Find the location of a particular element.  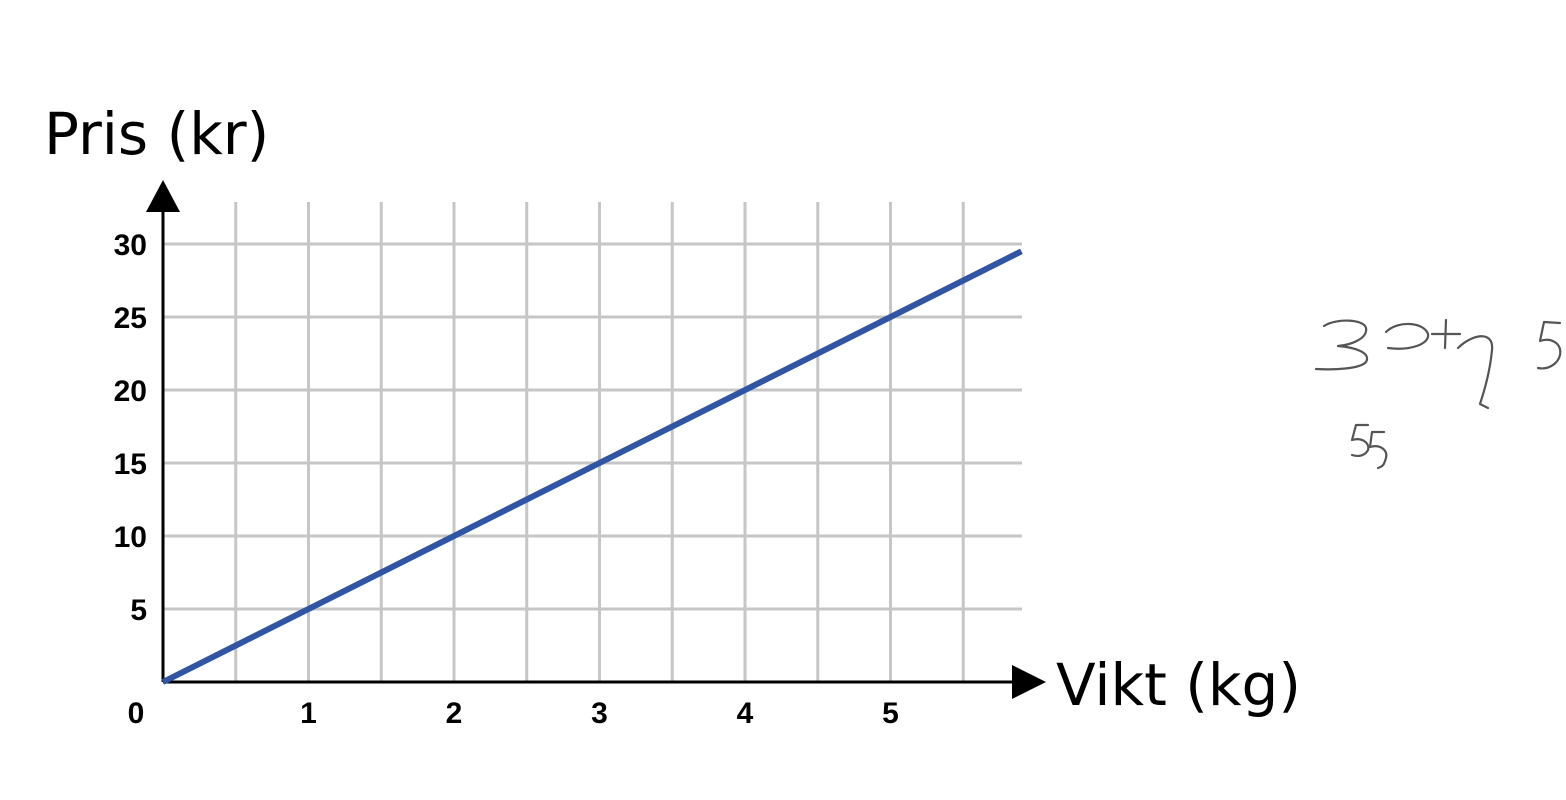

y-axis-title: Pris (kr) is located at coordinates (156, 134).